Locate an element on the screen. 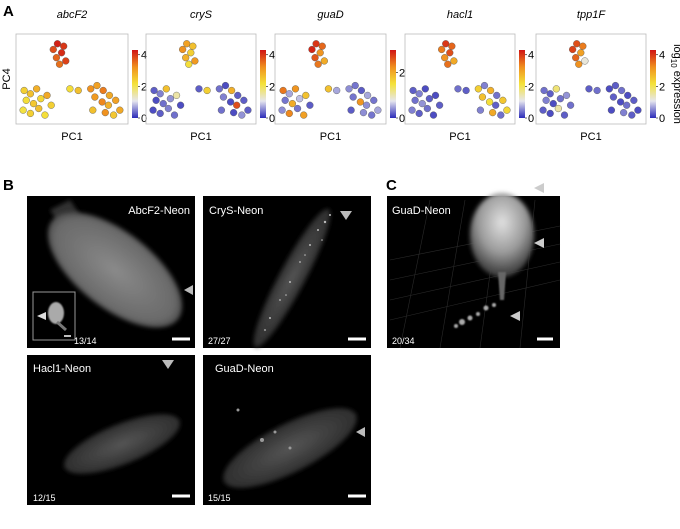 This screenshot has width=680, height=529. micrograph-3d: GuaD-Neon 20/34 is located at coordinates (474, 266).